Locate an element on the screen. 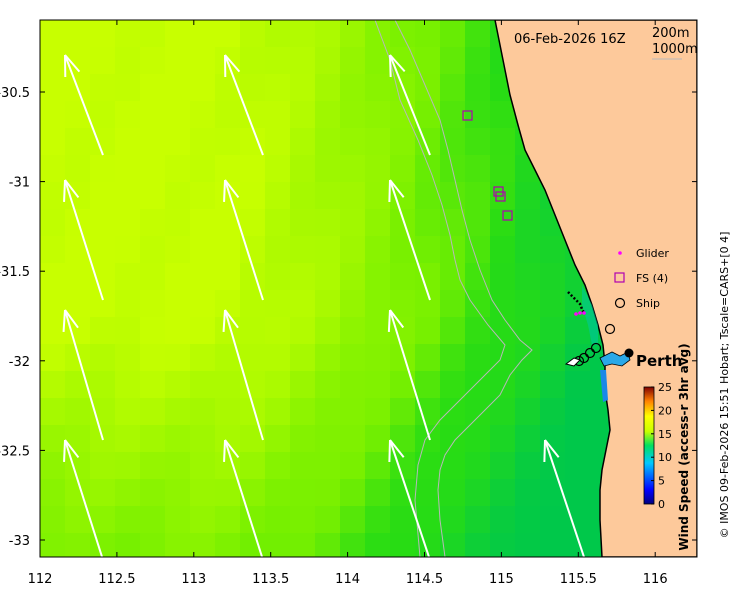 This screenshot has width=740, height=592. x-tick-label: 113 is located at coordinates (193, 579).